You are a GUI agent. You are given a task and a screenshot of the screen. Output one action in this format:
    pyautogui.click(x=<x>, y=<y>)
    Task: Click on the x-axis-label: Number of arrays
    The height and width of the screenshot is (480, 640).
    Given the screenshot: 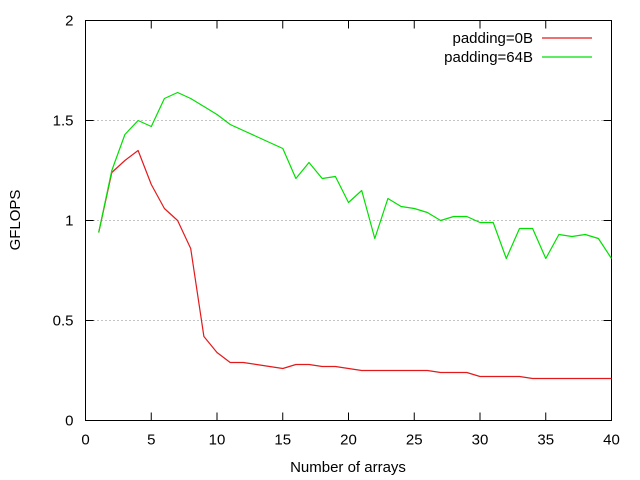 What is the action you would take?
    pyautogui.click(x=348, y=467)
    